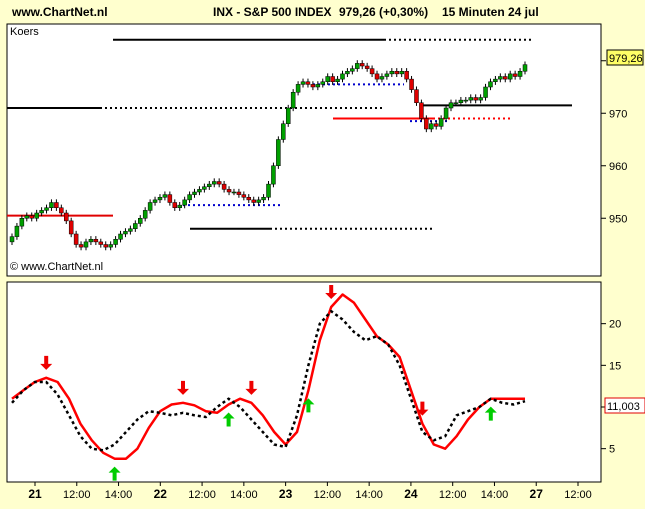  I want to click on watermark: © www.ChartNet.nl, so click(56, 267).